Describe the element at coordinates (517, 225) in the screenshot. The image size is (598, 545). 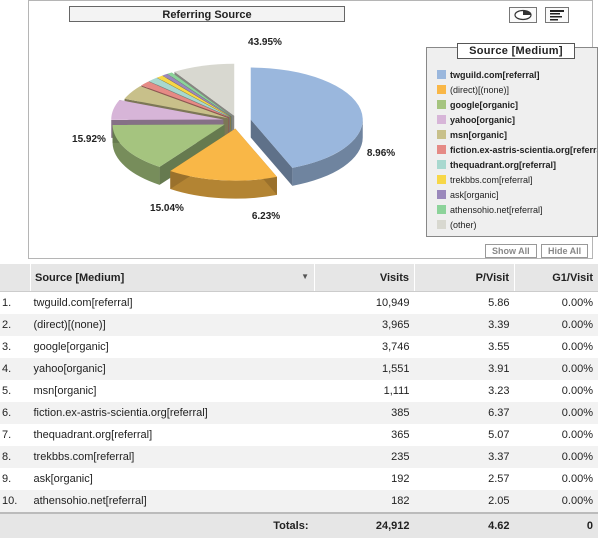
I see `legend-item: (other)` at that location.